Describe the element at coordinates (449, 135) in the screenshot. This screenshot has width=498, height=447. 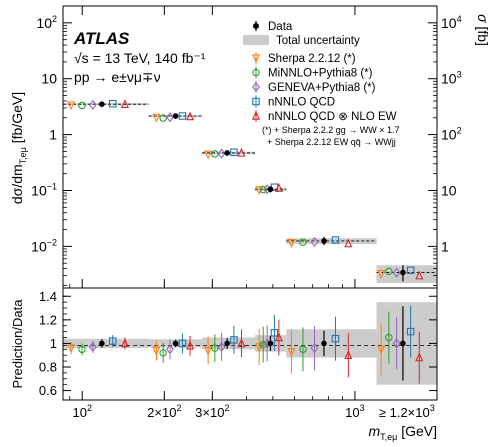
I see `right-y-tick-label-2-base: 10` at that location.